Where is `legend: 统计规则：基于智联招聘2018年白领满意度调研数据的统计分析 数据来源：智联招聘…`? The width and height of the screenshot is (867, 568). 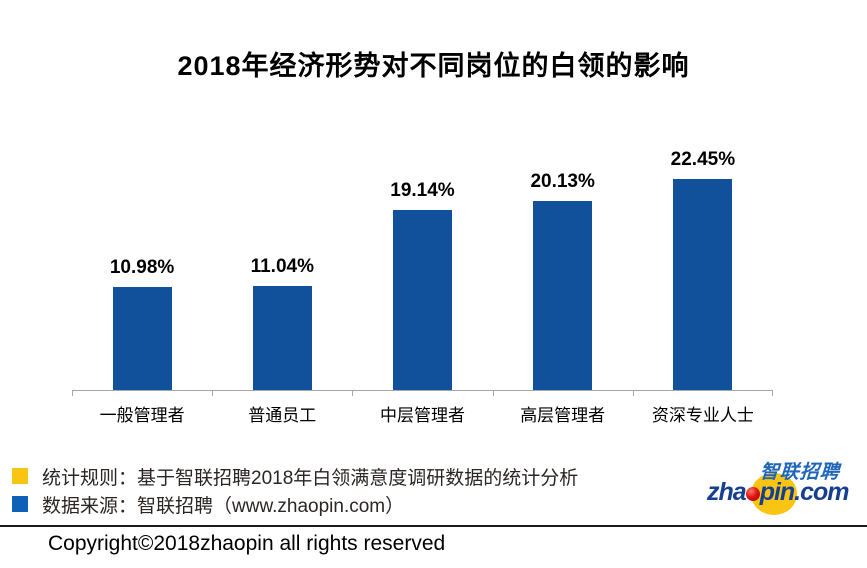 legend: 统计规则：基于智联招聘2018年白领满意度调研数据的统计分析 数据来源：智联招聘… is located at coordinates (295, 491).